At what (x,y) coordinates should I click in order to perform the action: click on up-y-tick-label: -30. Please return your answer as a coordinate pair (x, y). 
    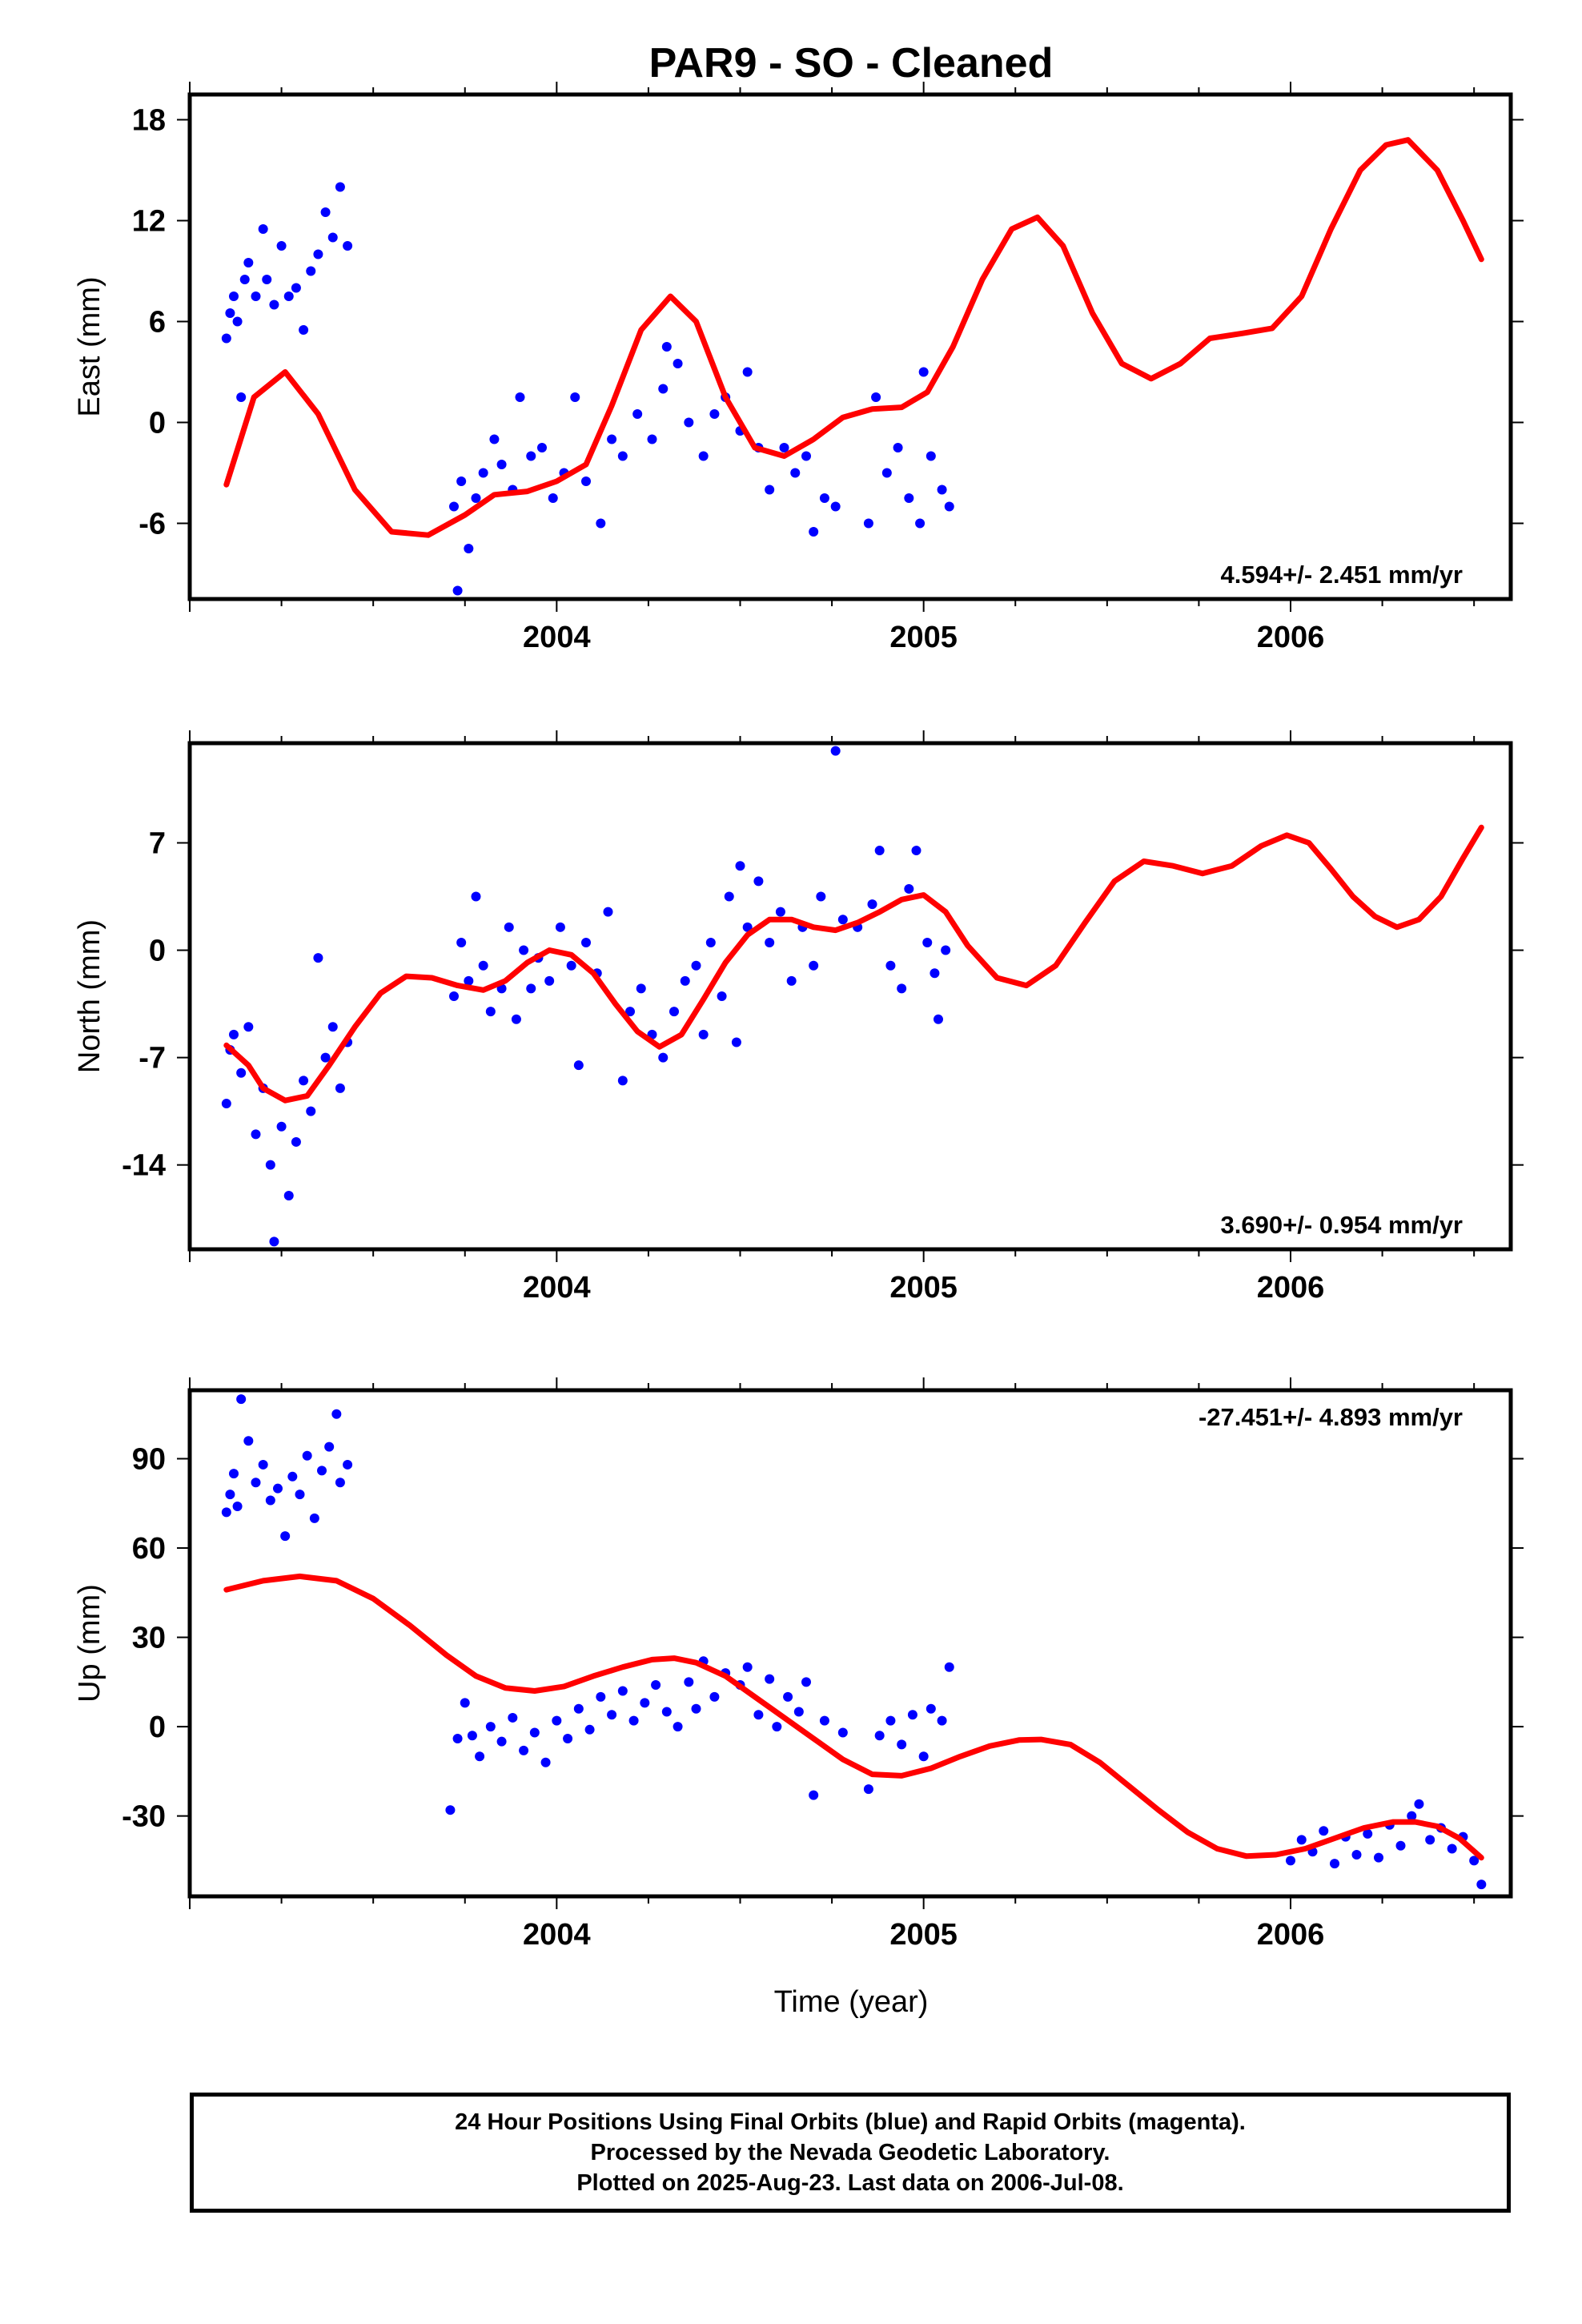
    Looking at the image, I should click on (144, 1817).